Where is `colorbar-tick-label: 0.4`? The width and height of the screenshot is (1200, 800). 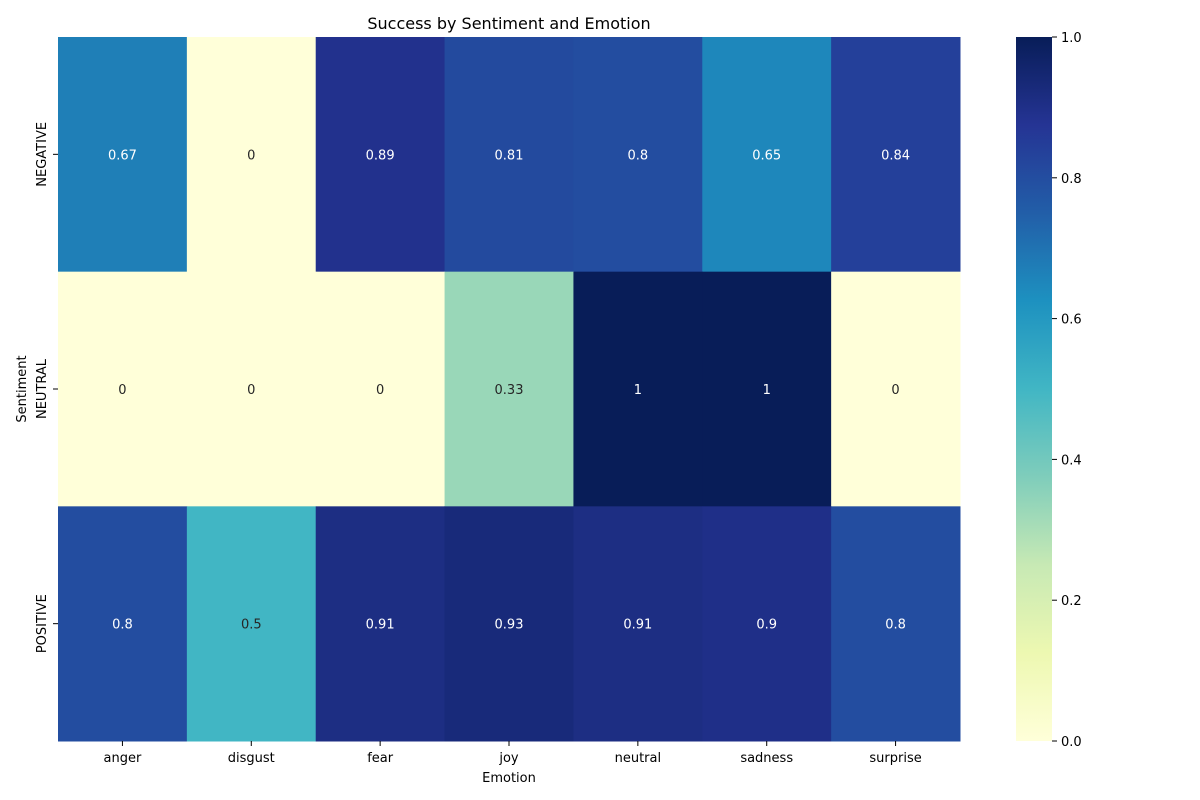 colorbar-tick-label: 0.4 is located at coordinates (1071, 460).